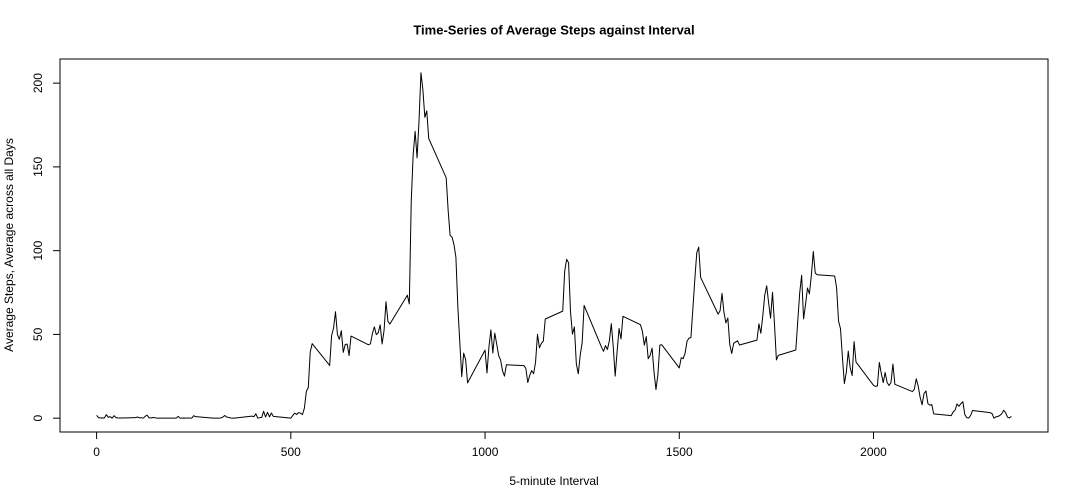 The height and width of the screenshot is (504, 1080). What do you see at coordinates (38, 334) in the screenshot?
I see `y-tick-label: 50` at bounding box center [38, 334].